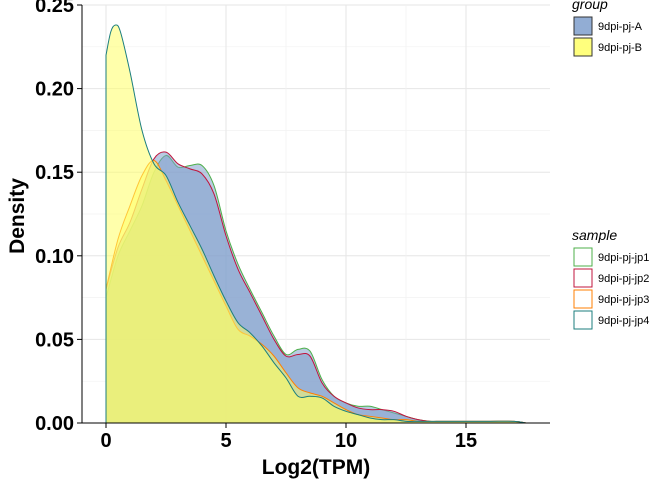 This screenshot has height=480, width=672. What do you see at coordinates (54, 8) in the screenshot?
I see `y-tick-label: 0.25` at bounding box center [54, 8].